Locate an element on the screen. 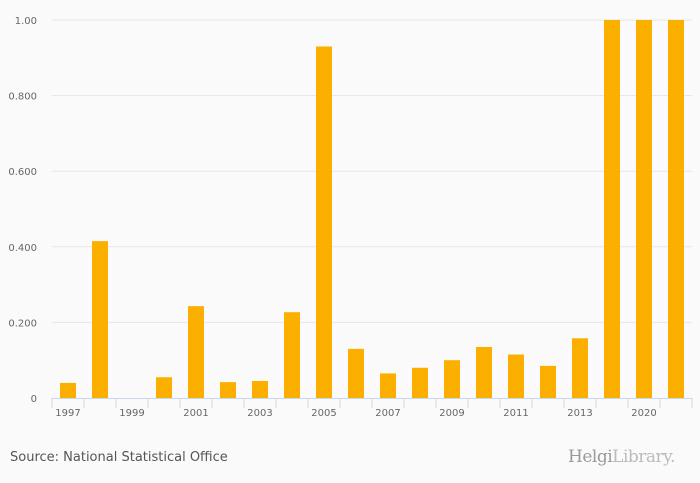 This screenshot has height=483, width=700. bar-2011 is located at coordinates (516, 376).